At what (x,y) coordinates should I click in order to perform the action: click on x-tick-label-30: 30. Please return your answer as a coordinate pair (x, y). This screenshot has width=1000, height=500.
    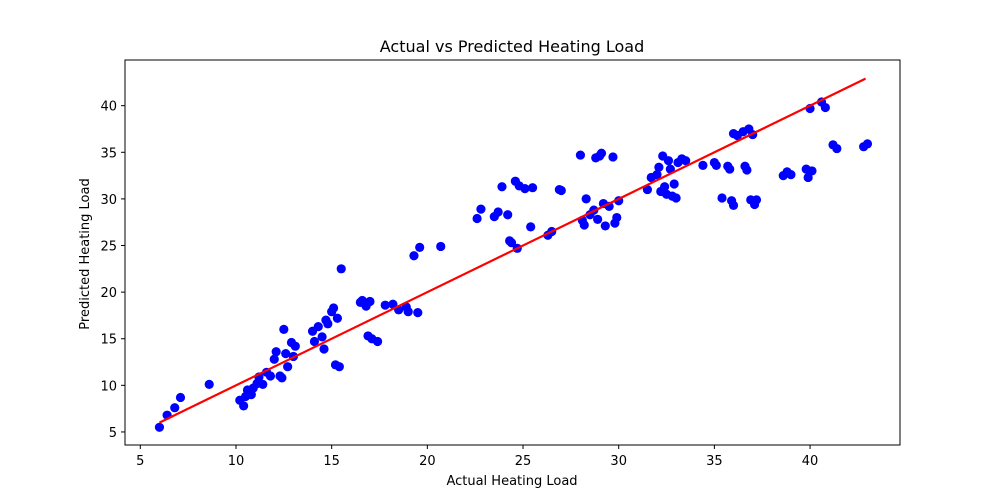
    Looking at the image, I should click on (618, 461).